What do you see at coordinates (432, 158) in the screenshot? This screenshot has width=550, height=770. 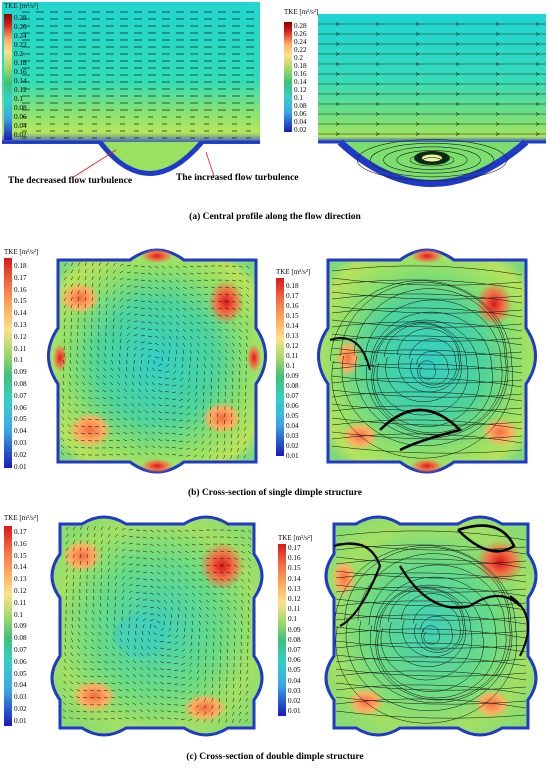 I see `vortex-center` at bounding box center [432, 158].